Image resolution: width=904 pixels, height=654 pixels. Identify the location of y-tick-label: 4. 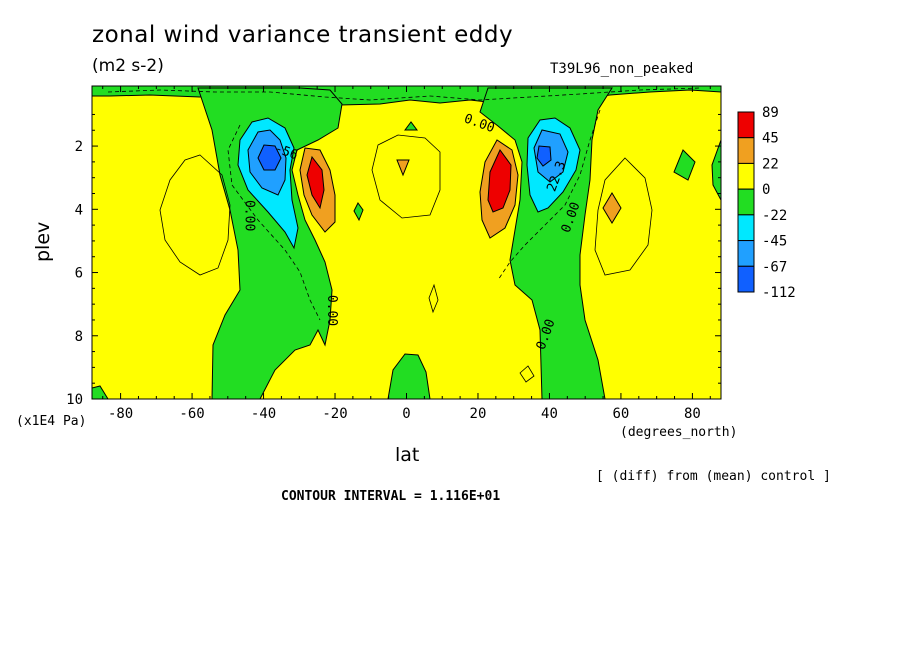
(79, 210).